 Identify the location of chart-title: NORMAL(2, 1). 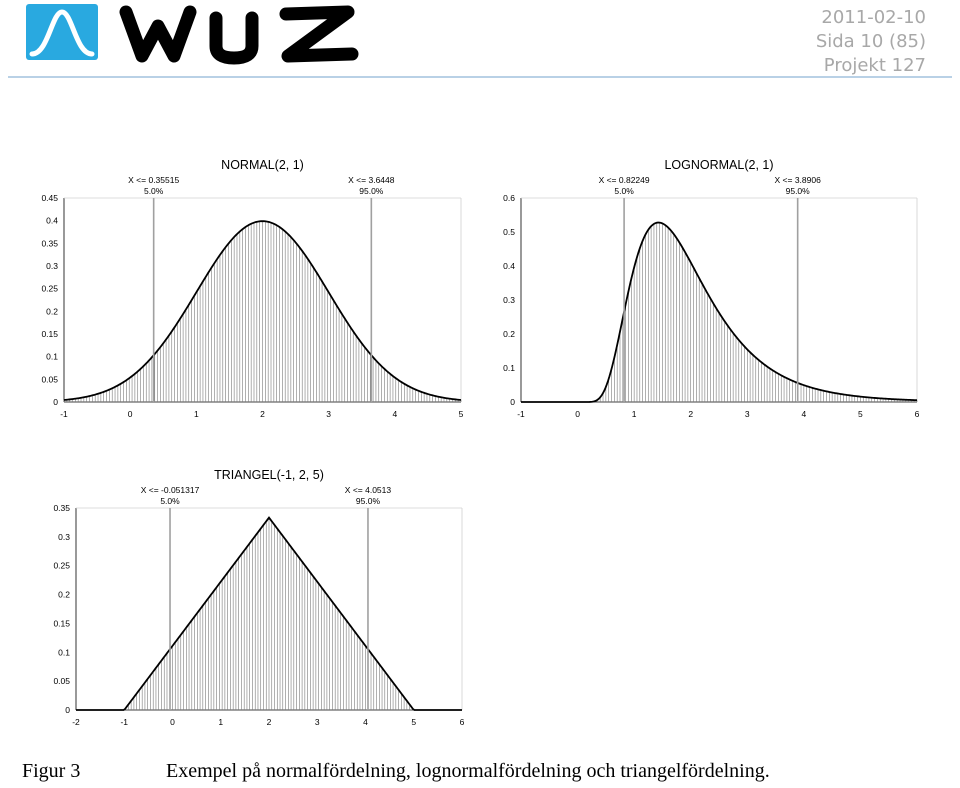
(262, 165).